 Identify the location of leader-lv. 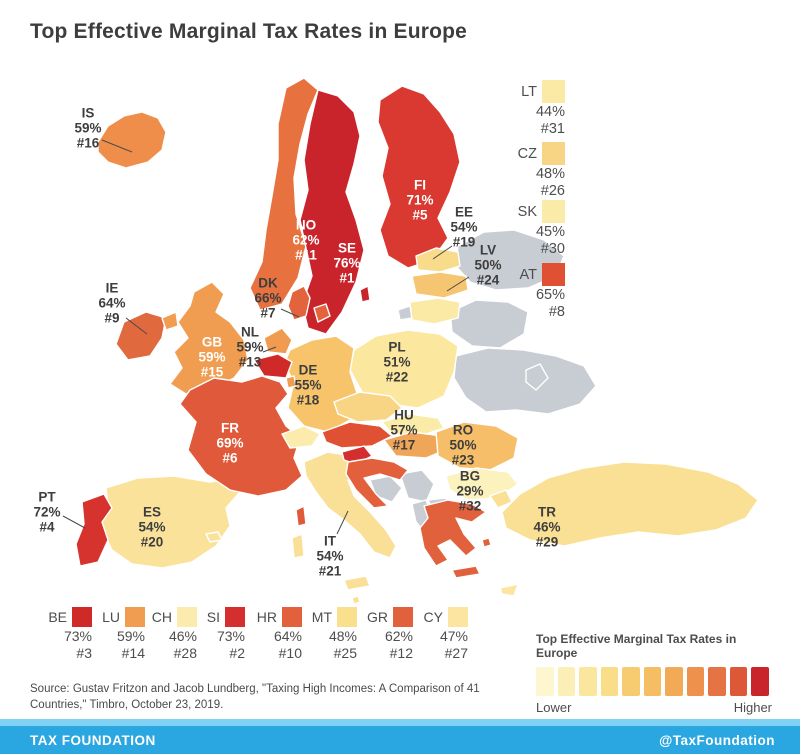
(458, 284).